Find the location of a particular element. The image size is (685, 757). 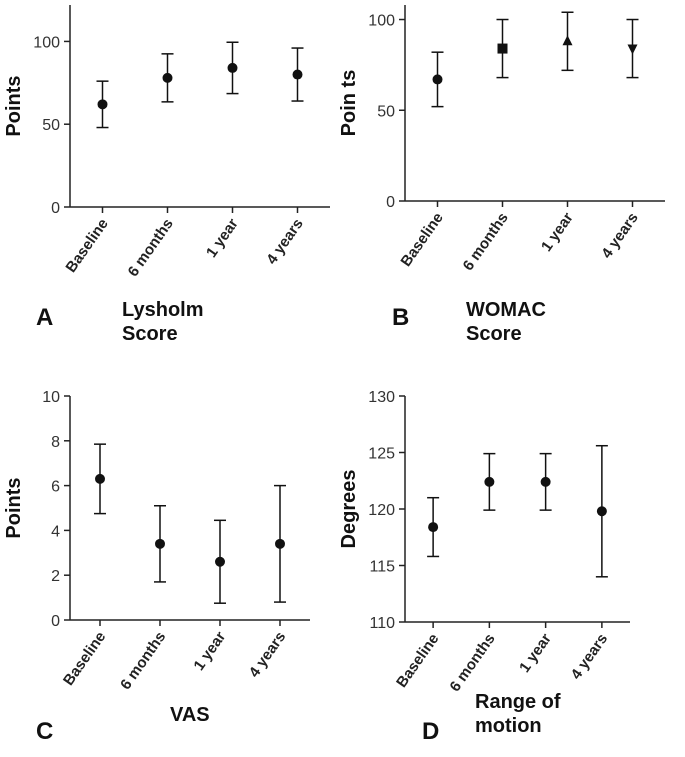

panel-title: WOMAC Score is located at coordinates (506, 322).